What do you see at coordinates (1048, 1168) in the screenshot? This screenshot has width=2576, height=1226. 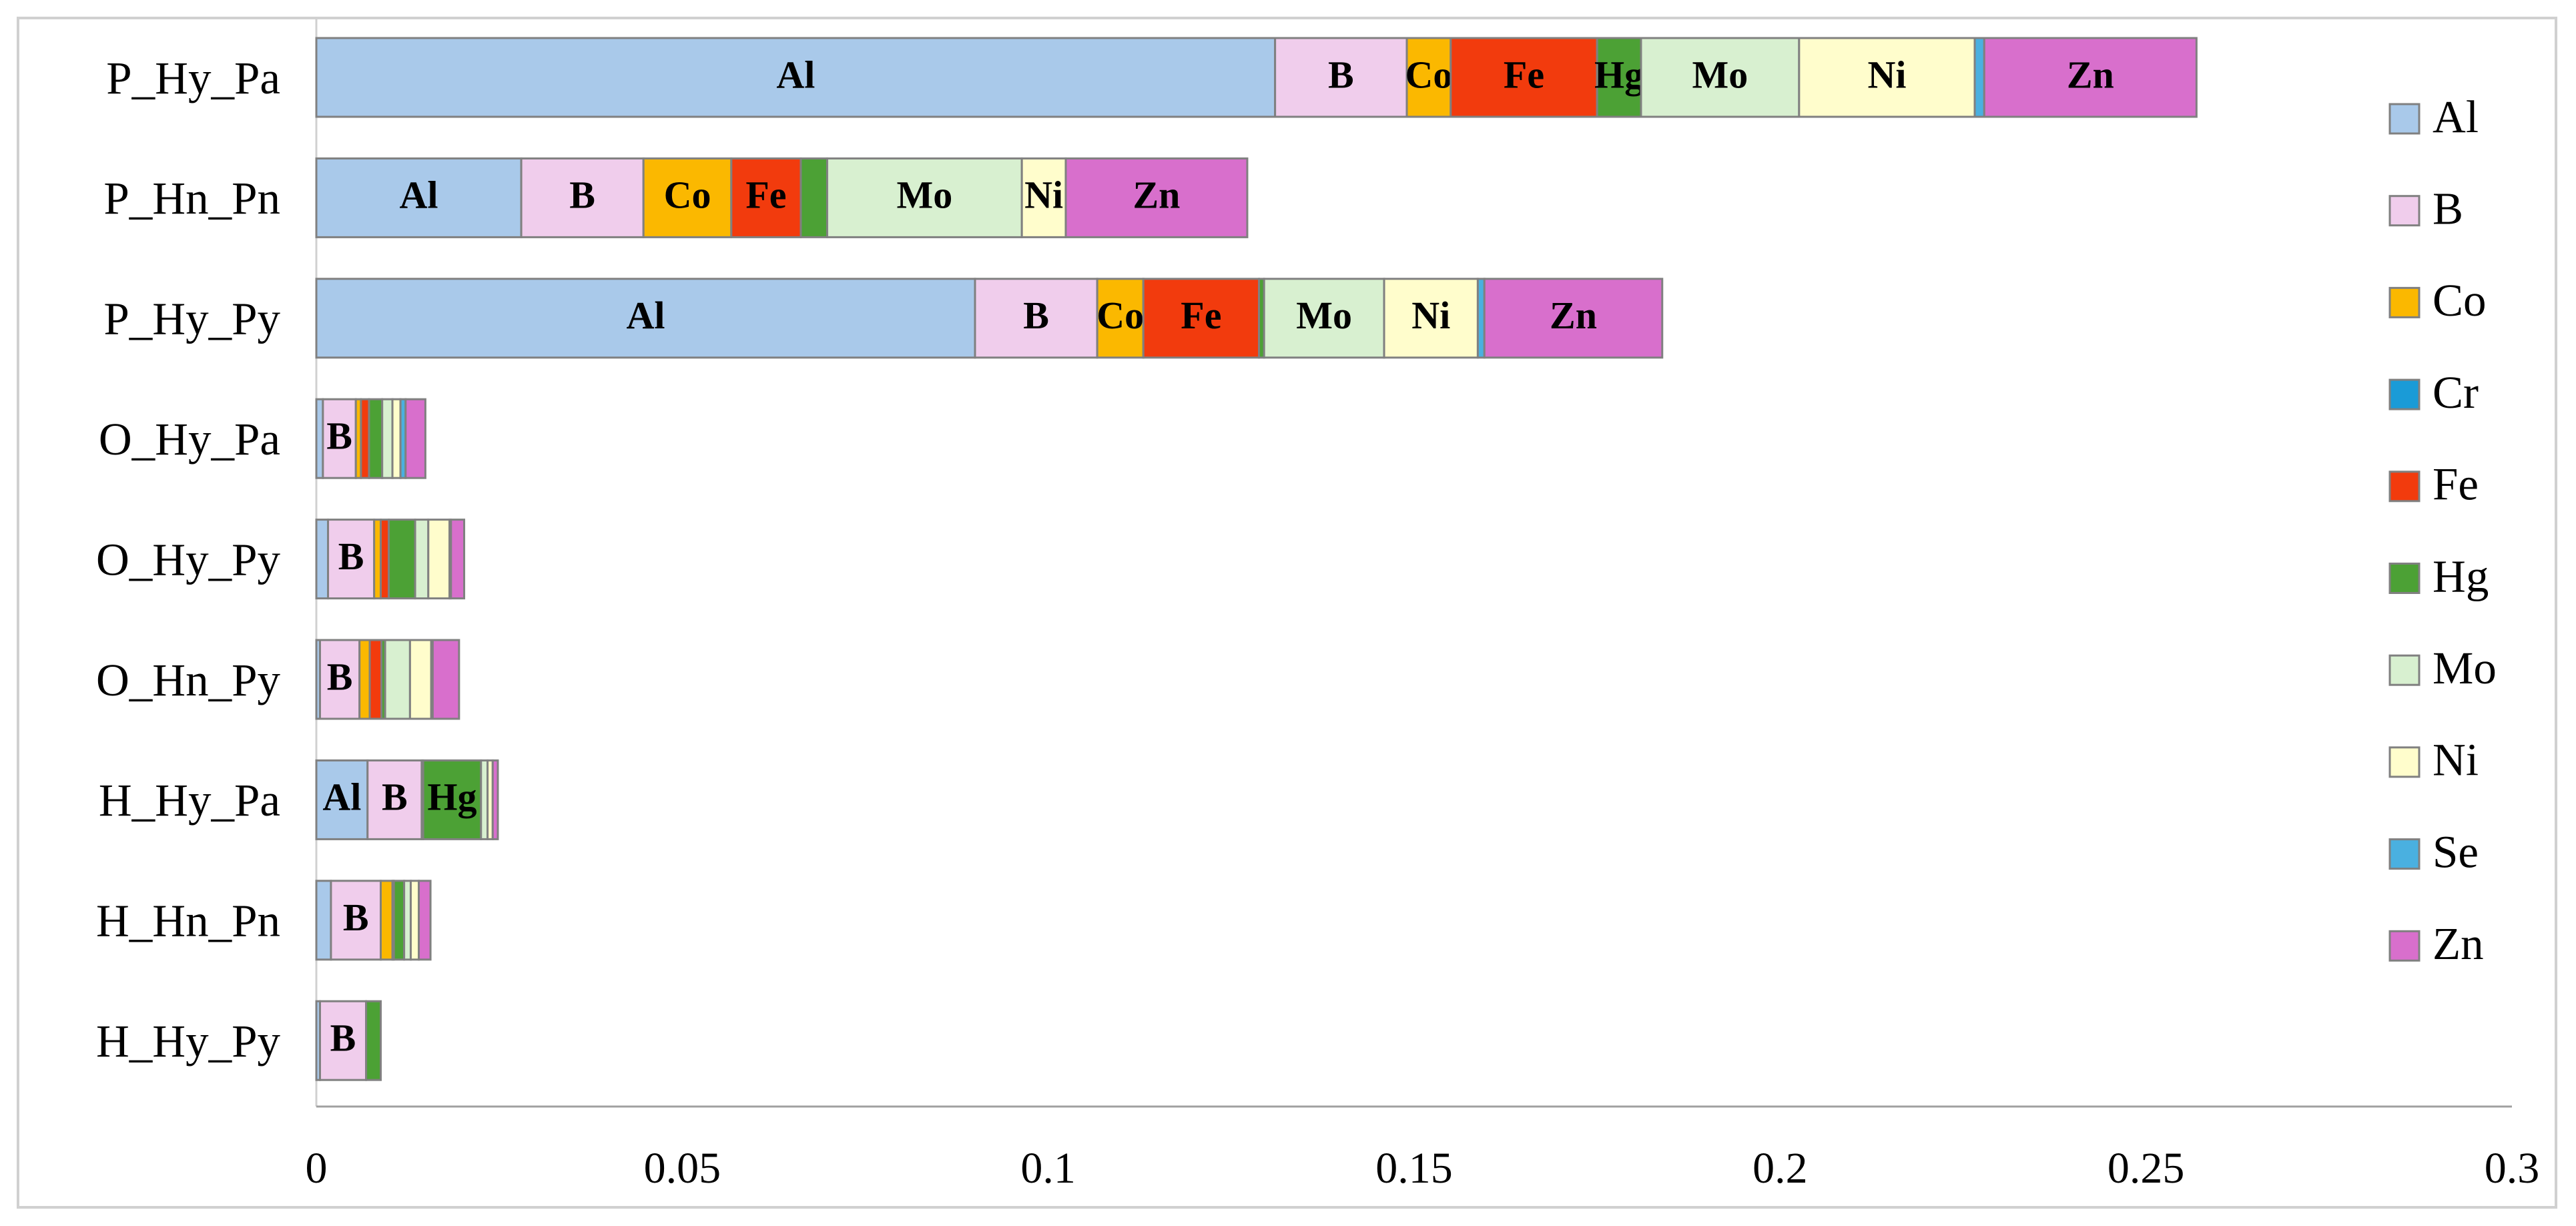 I see `x-tick-label: 0.1` at bounding box center [1048, 1168].